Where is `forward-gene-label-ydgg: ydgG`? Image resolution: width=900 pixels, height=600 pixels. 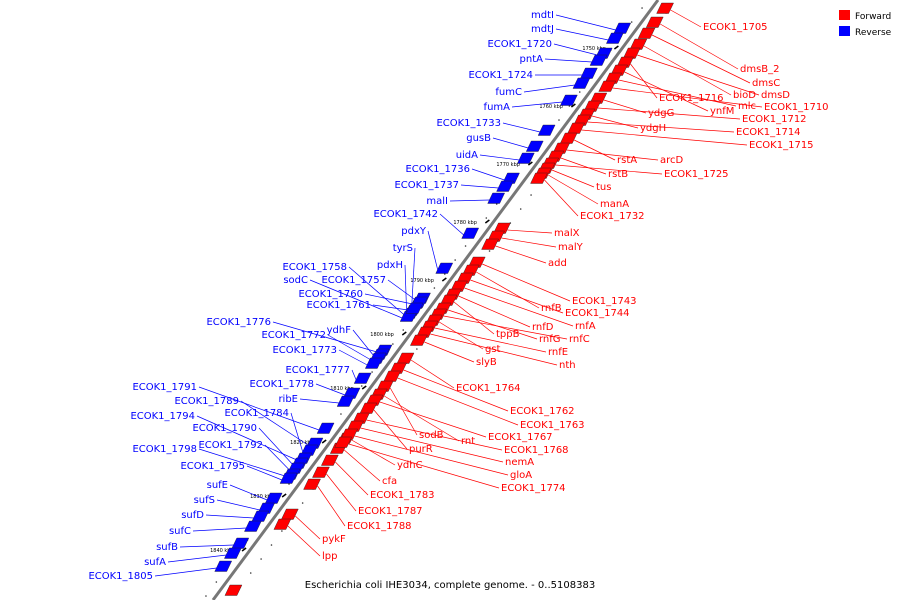
forward-gene-label-ydgg: ydgG is located at coordinates (661, 113).